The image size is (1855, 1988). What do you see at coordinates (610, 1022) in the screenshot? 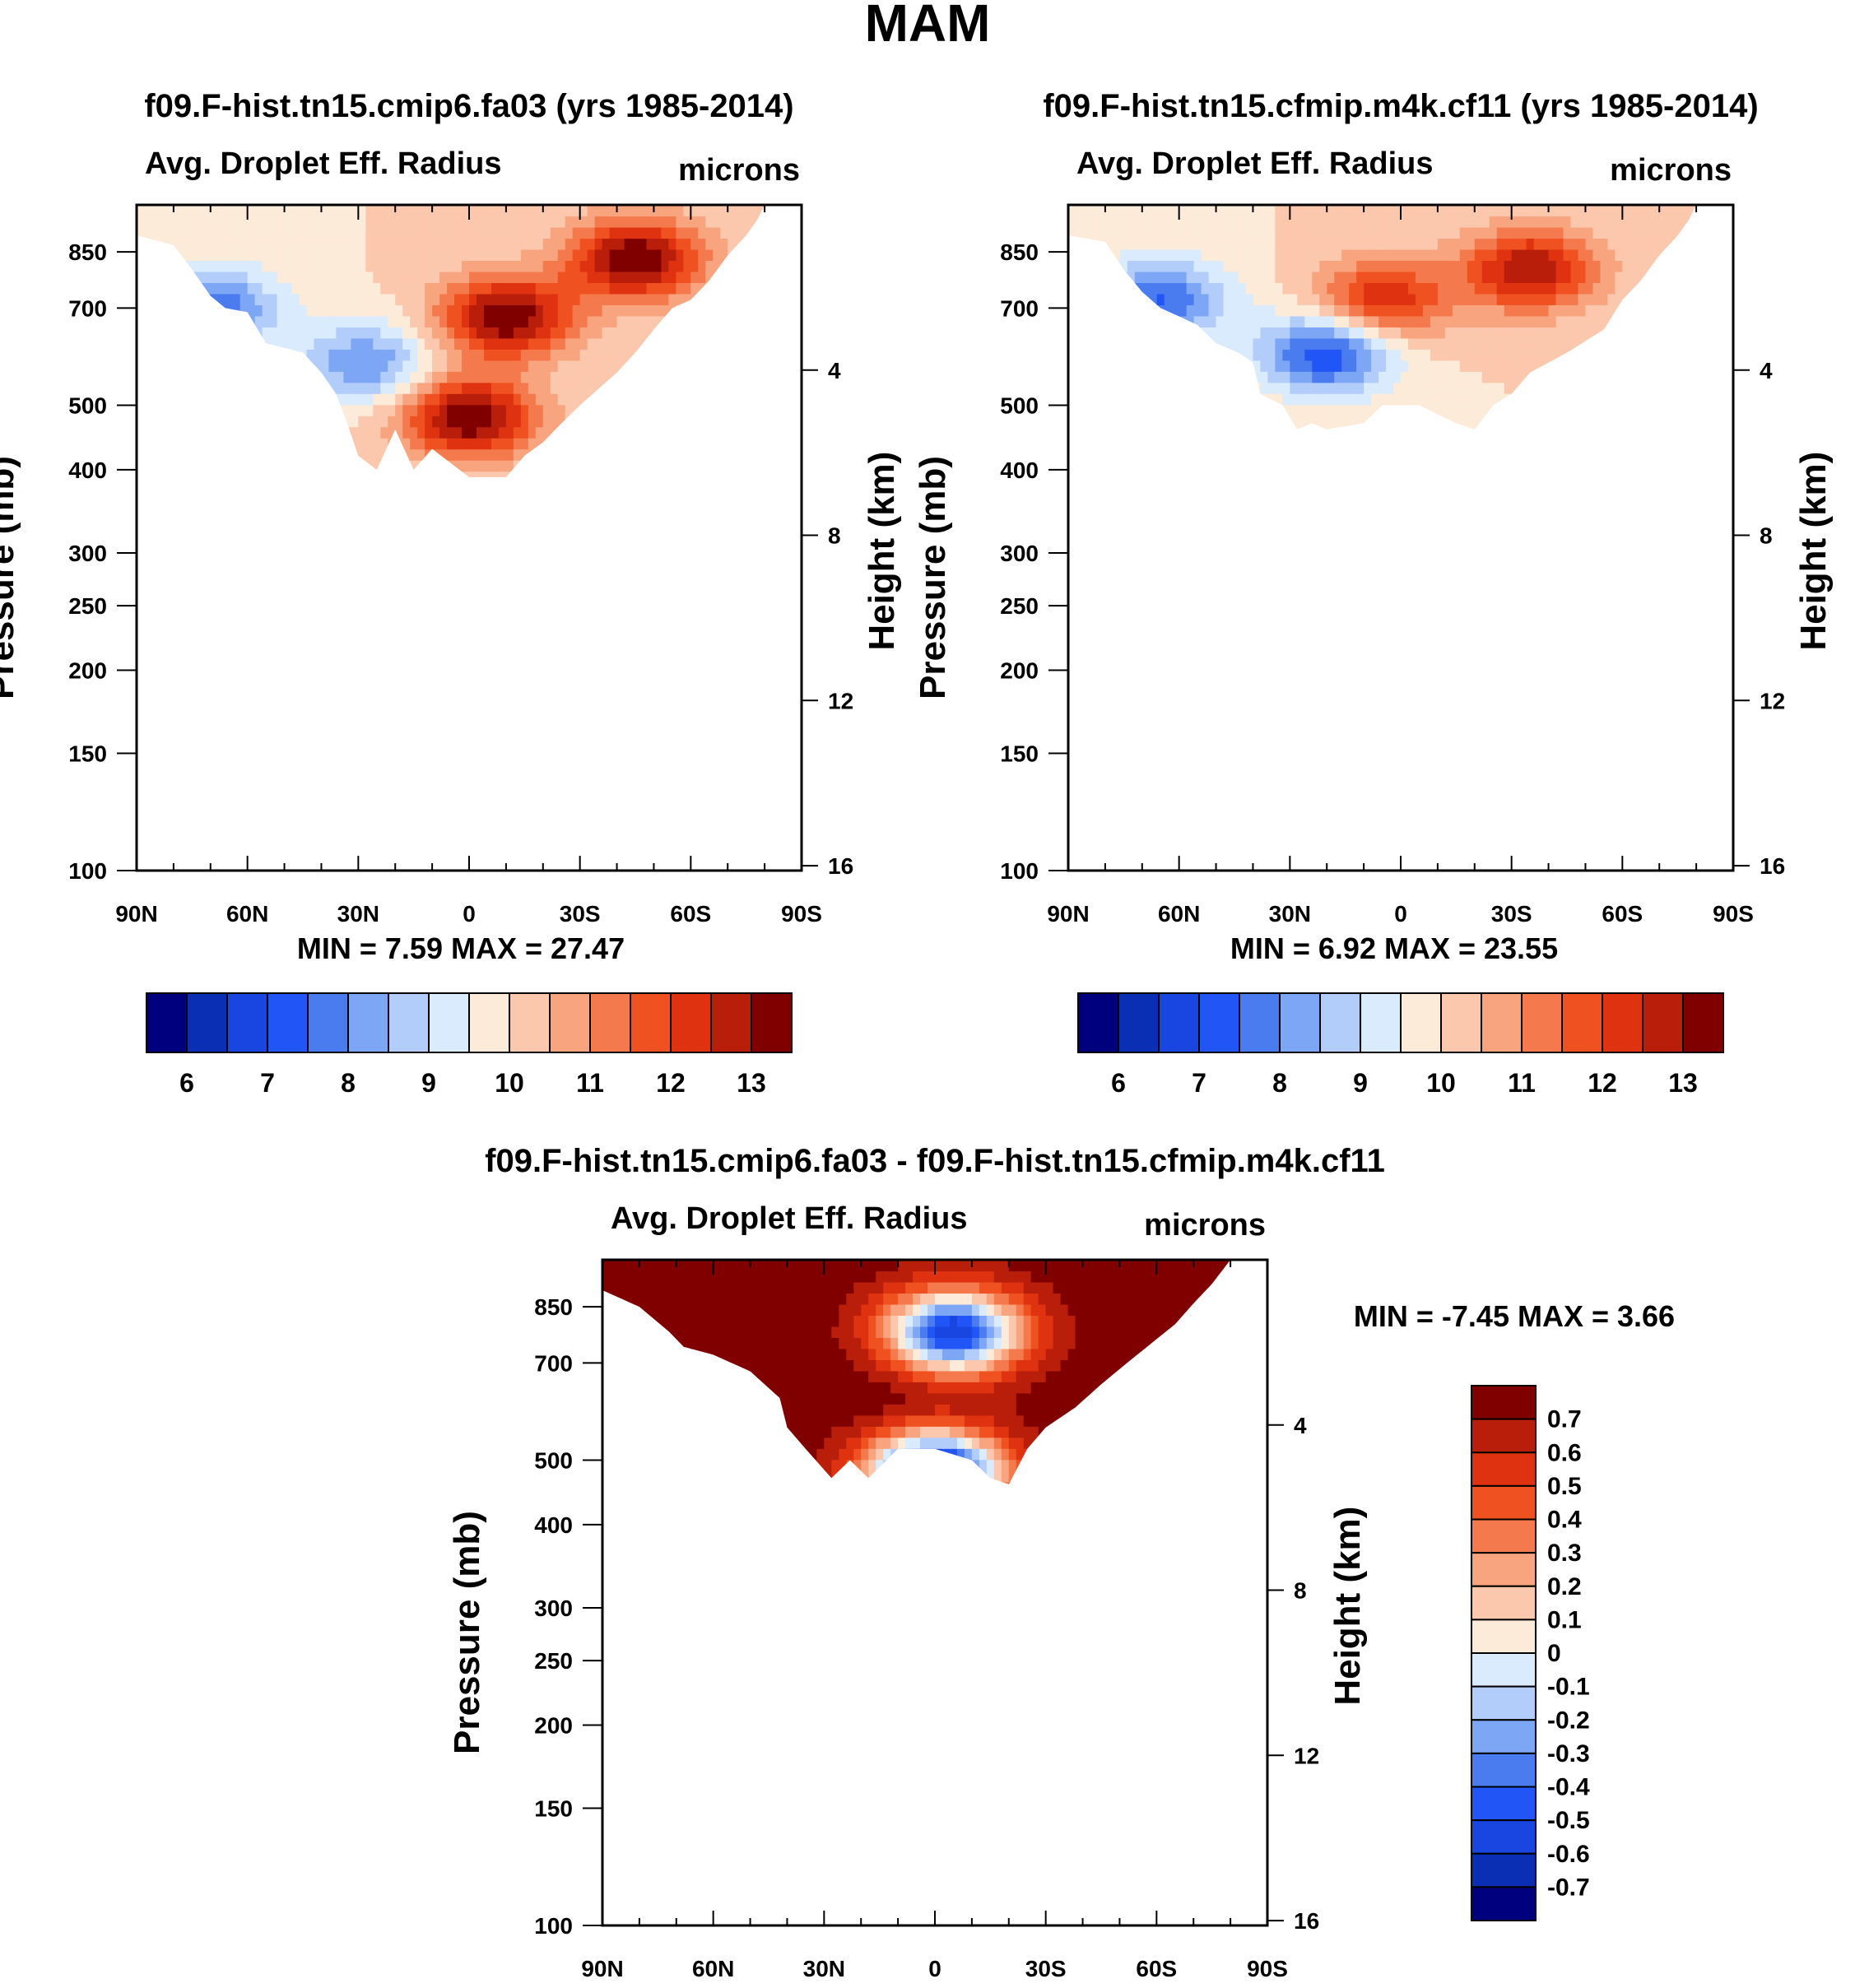
I see `colorbar-swatch` at bounding box center [610, 1022].